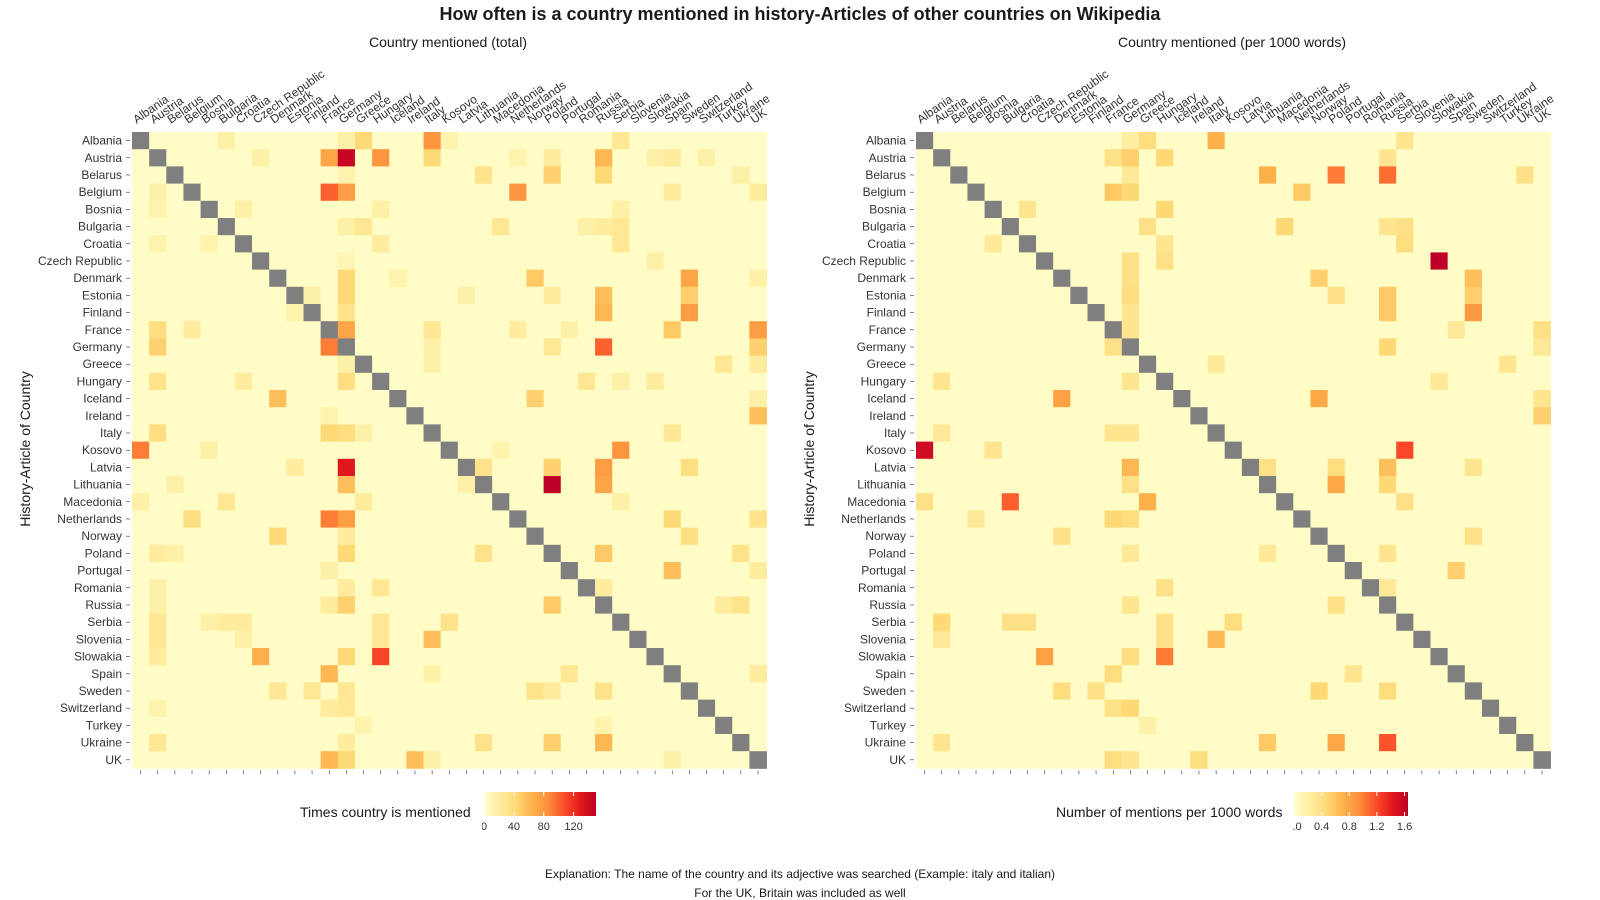 The width and height of the screenshot is (1600, 900). What do you see at coordinates (104, 622) in the screenshot?
I see `y-tick-label: Serbia` at bounding box center [104, 622].